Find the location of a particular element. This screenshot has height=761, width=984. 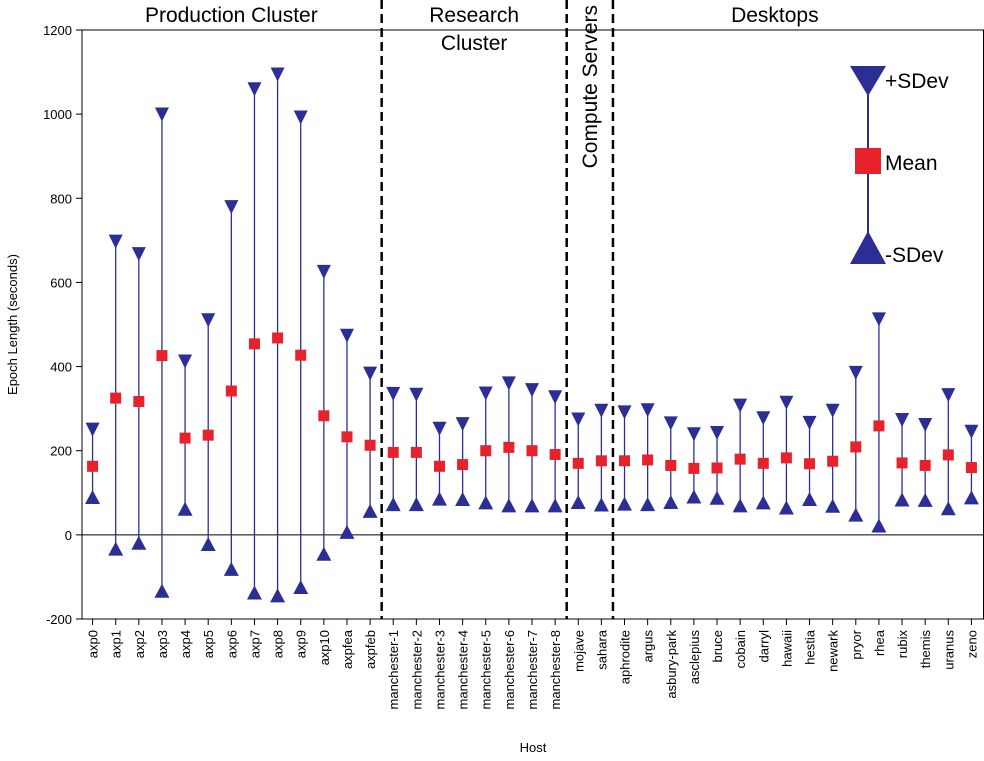

x-tick-label: axp6 is located at coordinates (231, 644).